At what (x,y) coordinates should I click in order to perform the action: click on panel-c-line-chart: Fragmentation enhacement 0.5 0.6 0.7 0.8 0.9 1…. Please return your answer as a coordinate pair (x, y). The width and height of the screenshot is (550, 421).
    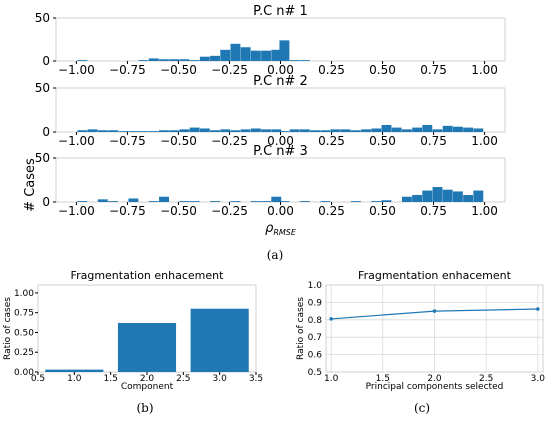
    Looking at the image, I should click on (420, 330).